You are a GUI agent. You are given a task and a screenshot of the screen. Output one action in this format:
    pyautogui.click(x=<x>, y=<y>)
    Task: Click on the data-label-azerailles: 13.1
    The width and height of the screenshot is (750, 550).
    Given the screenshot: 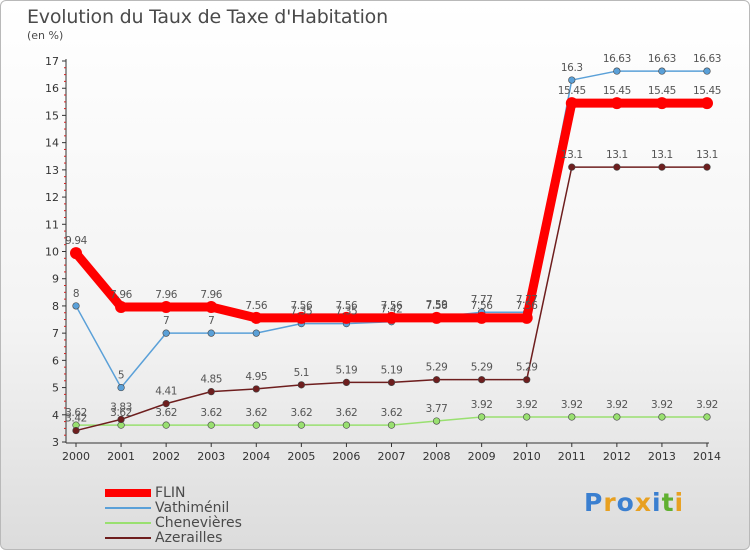 What is the action you would take?
    pyautogui.click(x=572, y=155)
    